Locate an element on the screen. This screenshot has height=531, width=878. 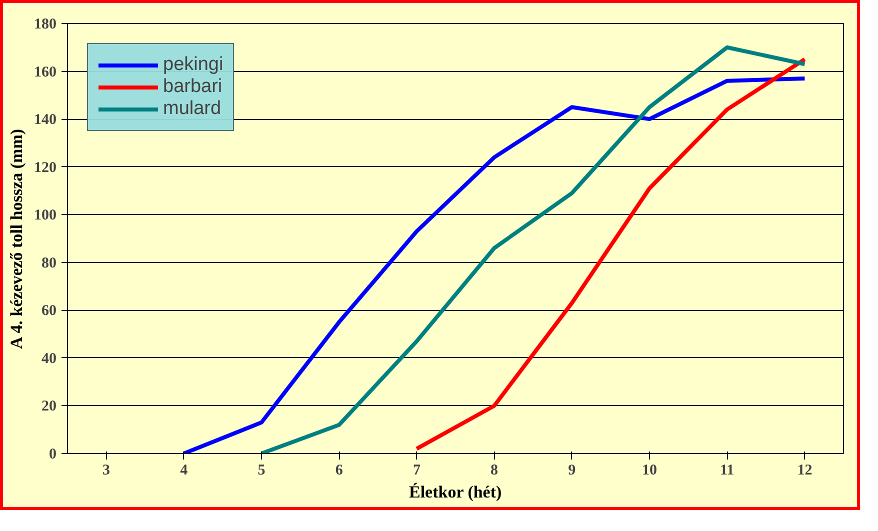
x-tick-label: 7 is located at coordinates (416, 470).